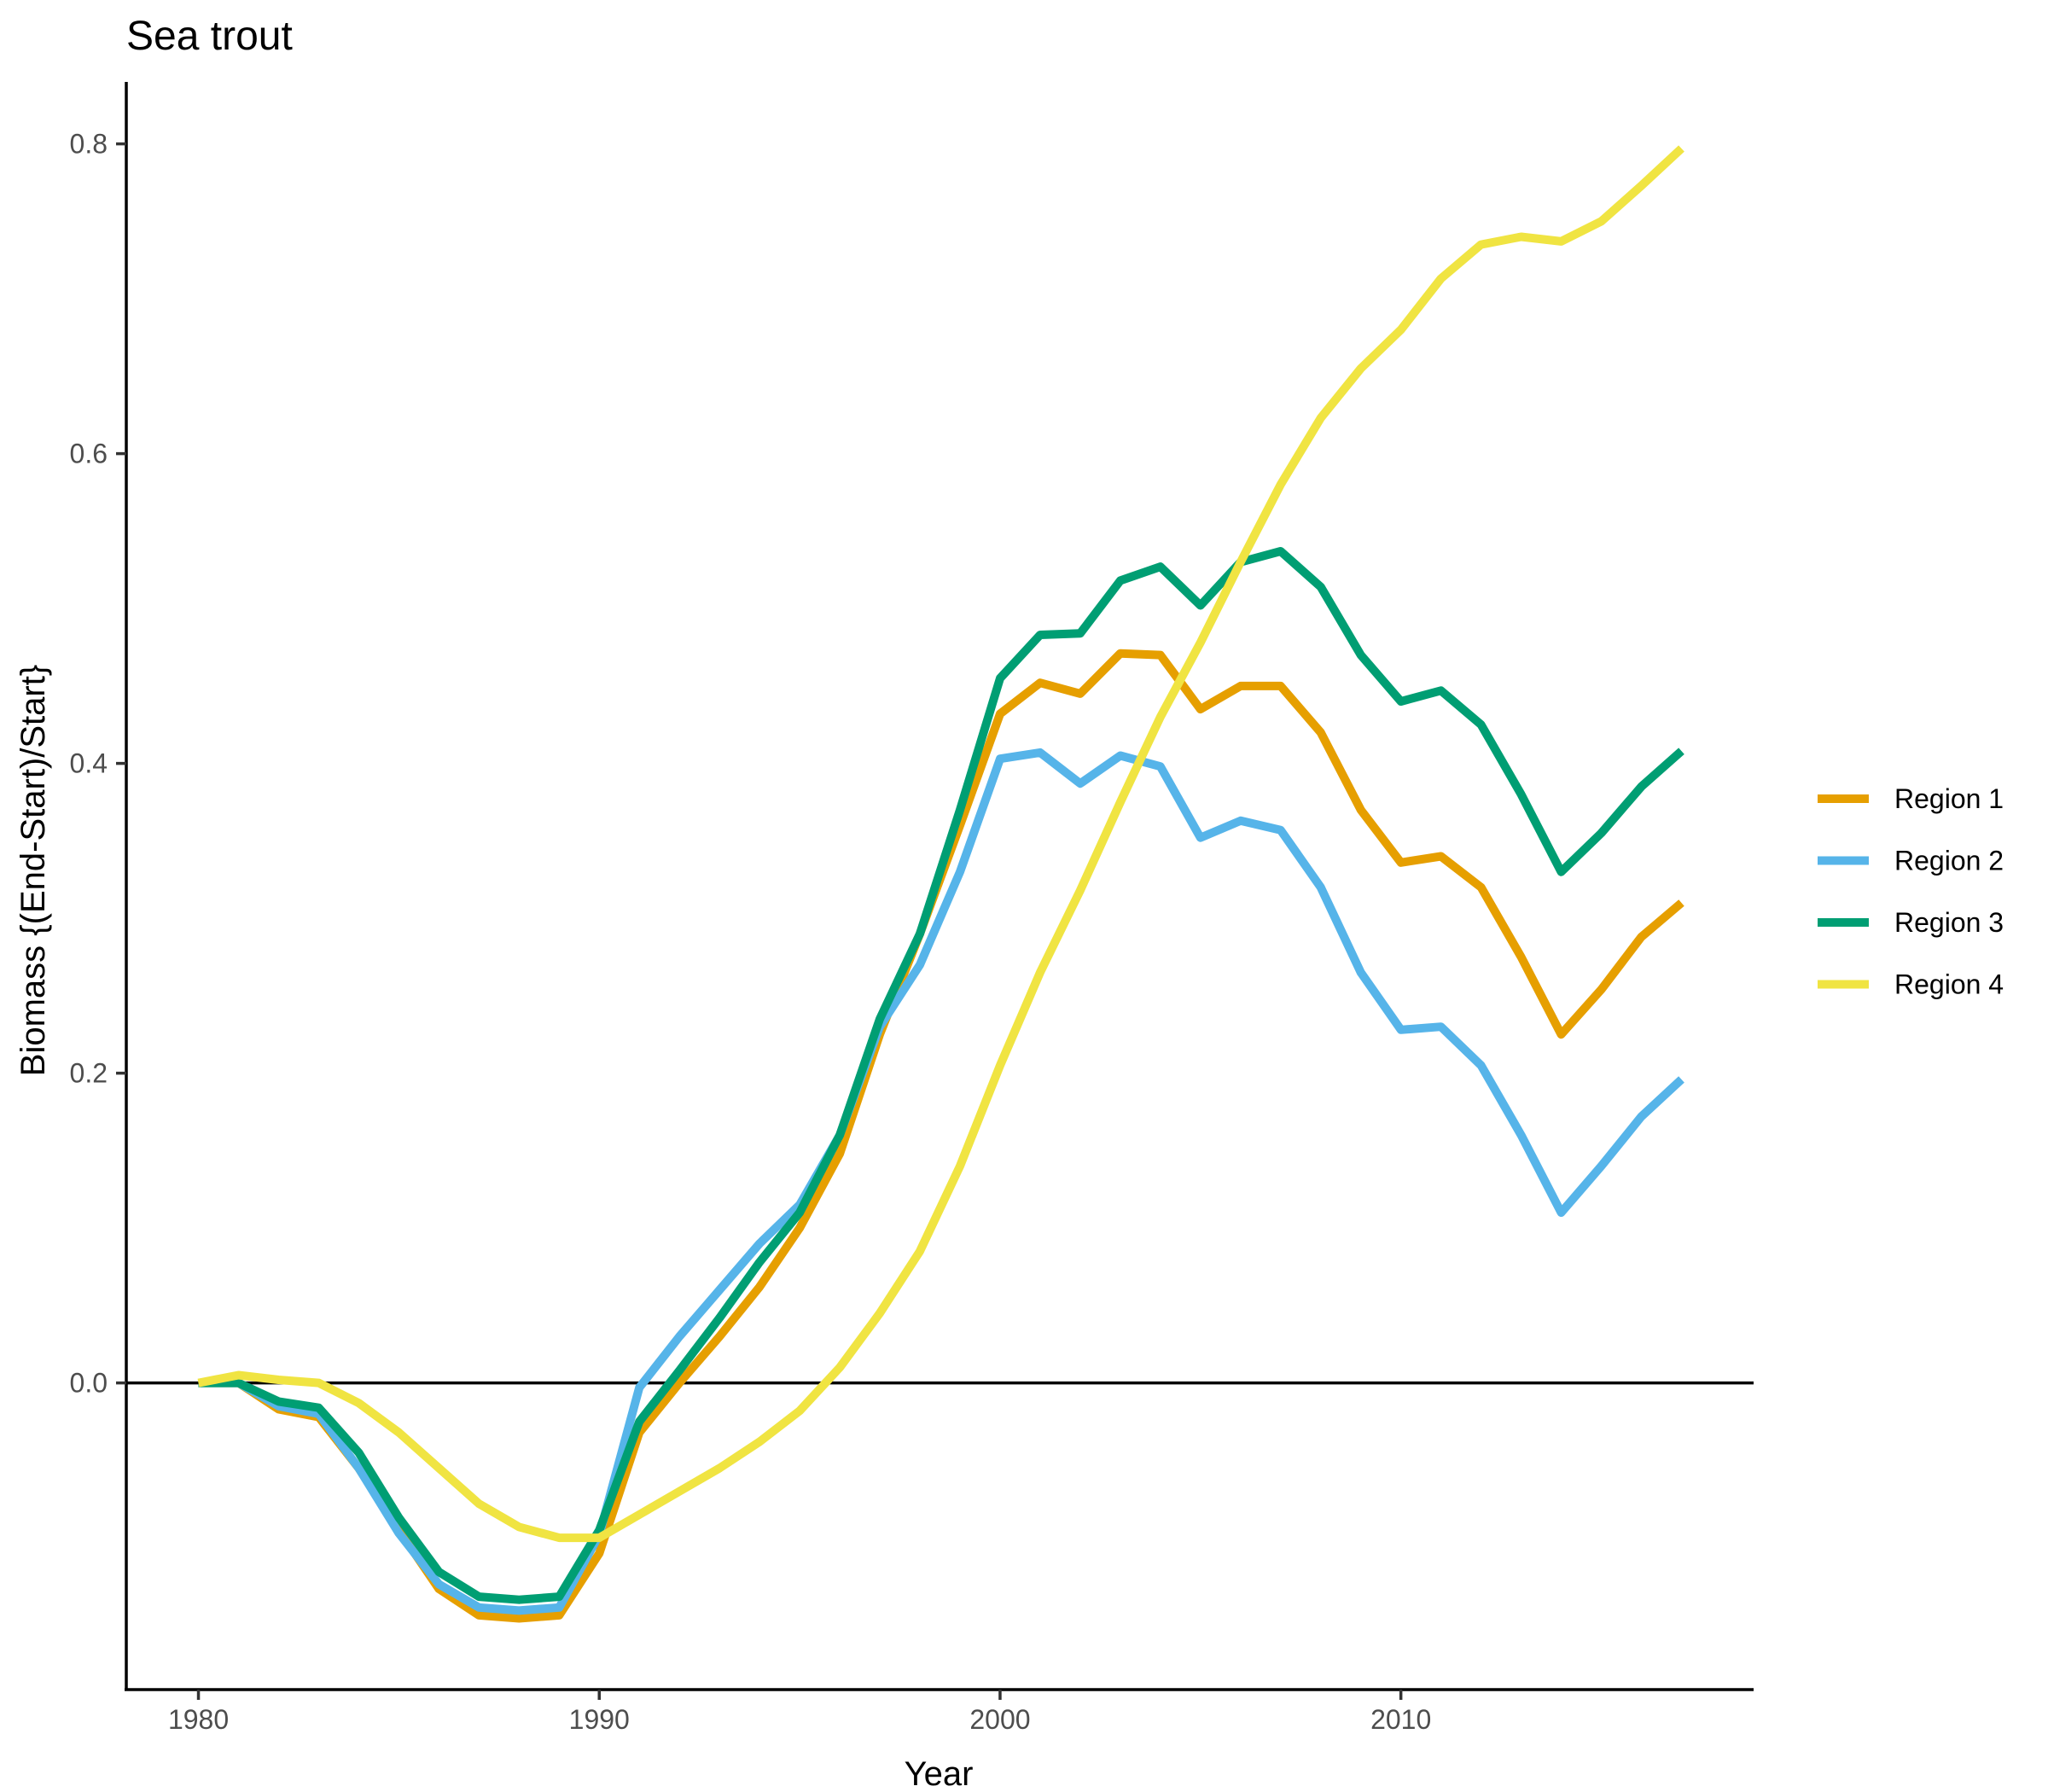  Describe the element at coordinates (89, 1383) in the screenshot. I see `y-tick-label: 0.0` at that location.